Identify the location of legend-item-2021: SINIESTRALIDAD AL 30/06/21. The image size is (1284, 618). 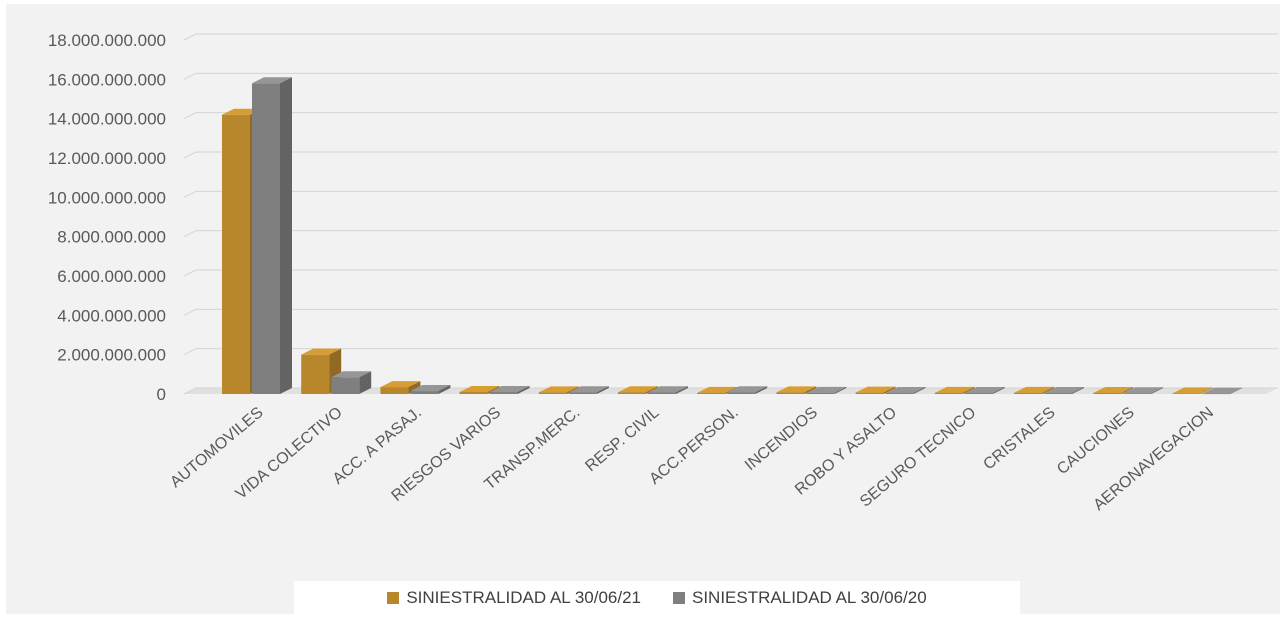
(514, 598).